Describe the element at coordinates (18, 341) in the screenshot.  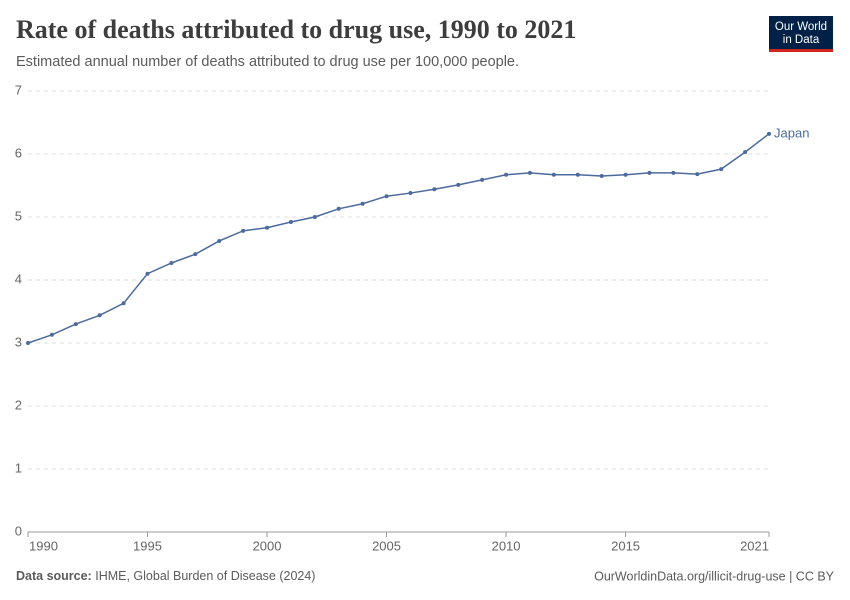
I see `y-tick-label: 3` at that location.